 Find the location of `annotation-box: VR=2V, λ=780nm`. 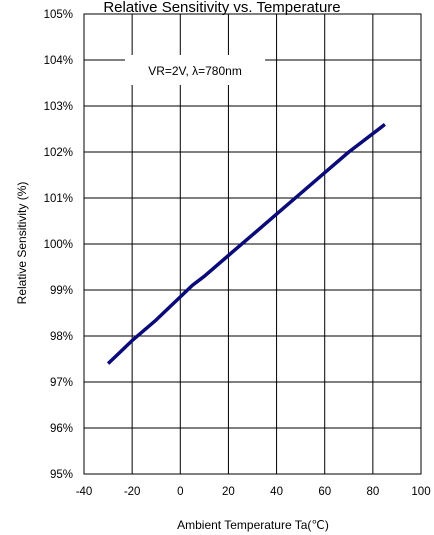

annotation-box: VR=2V, λ=780nm is located at coordinates (195, 70).